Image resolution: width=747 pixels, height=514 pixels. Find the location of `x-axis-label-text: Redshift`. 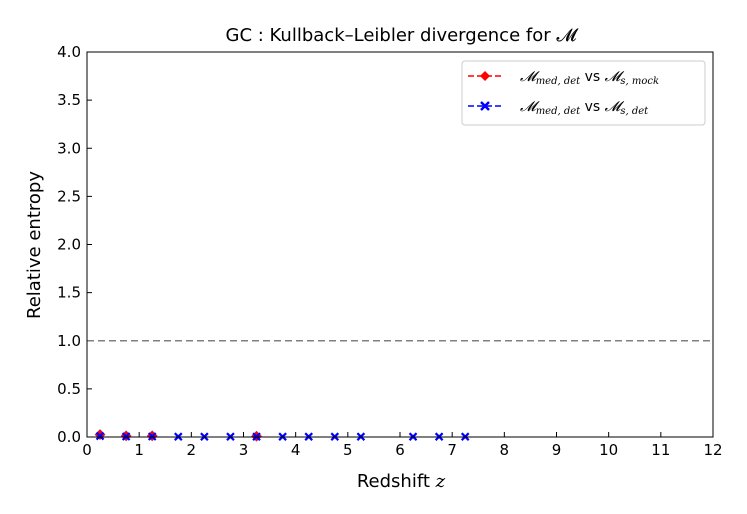

x-axis-label-text: Redshift is located at coordinates (396, 481).